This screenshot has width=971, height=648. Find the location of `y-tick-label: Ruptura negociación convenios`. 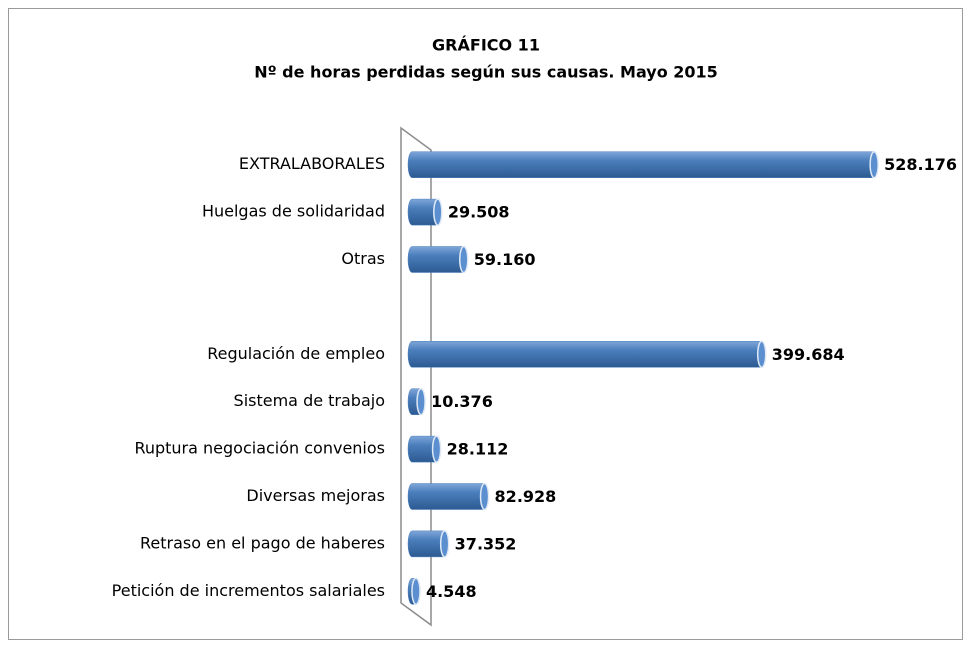

y-tick-label: Ruptura negociación convenios is located at coordinates (259, 448).